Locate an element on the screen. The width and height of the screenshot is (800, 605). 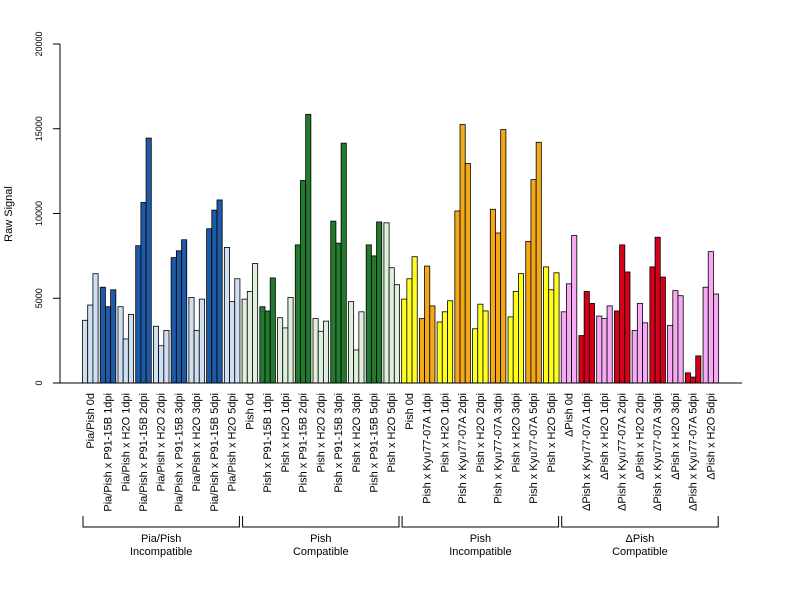
y-tick-label: 5000 is located at coordinates (39, 298).